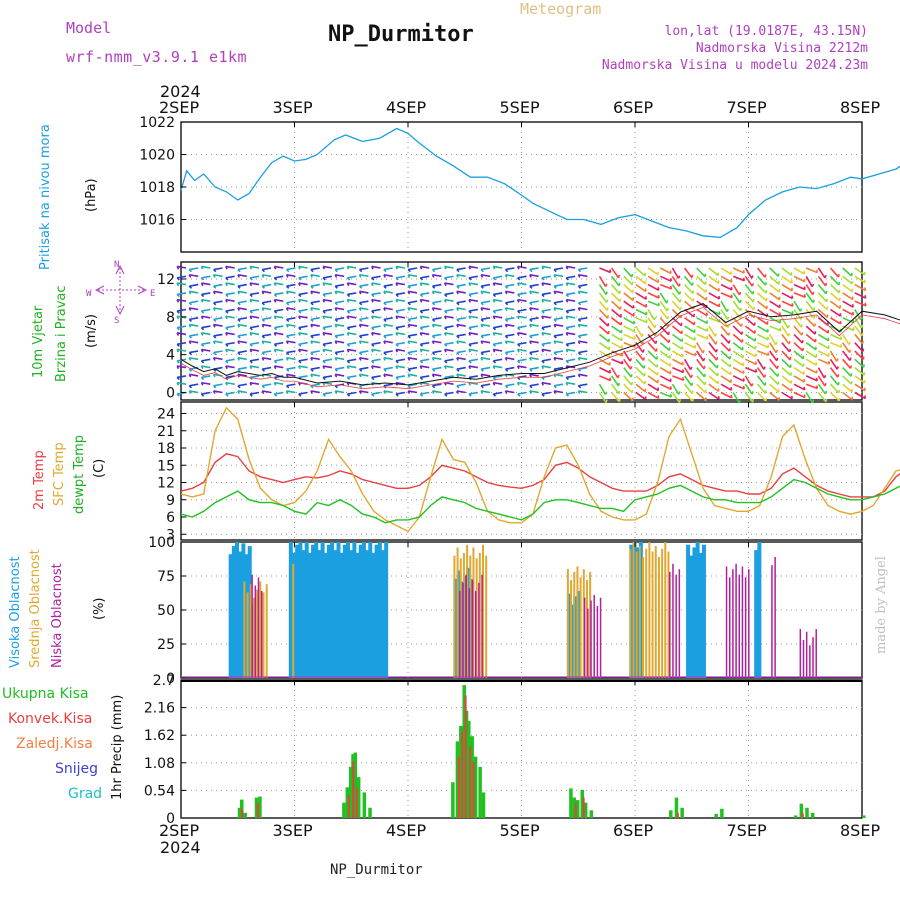  I want to click on precip-total-bar, so click(585, 810).